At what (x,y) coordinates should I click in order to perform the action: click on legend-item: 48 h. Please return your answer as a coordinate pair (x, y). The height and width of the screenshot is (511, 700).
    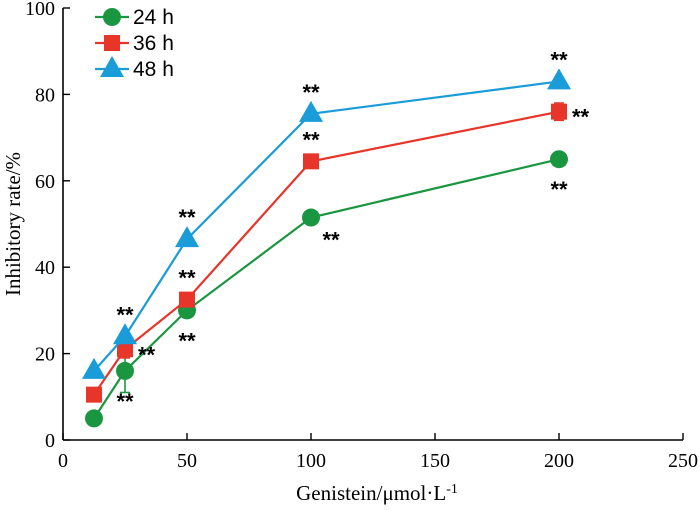
    Looking at the image, I should click on (134, 68).